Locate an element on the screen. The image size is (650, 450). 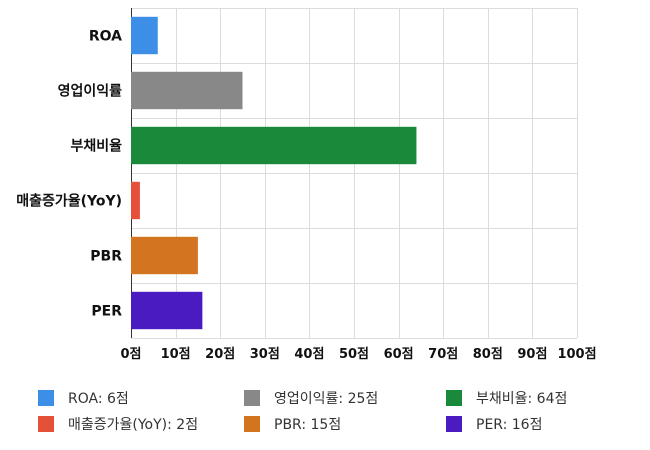
category-label: 매출증가율(YoY) is located at coordinates (69, 201).